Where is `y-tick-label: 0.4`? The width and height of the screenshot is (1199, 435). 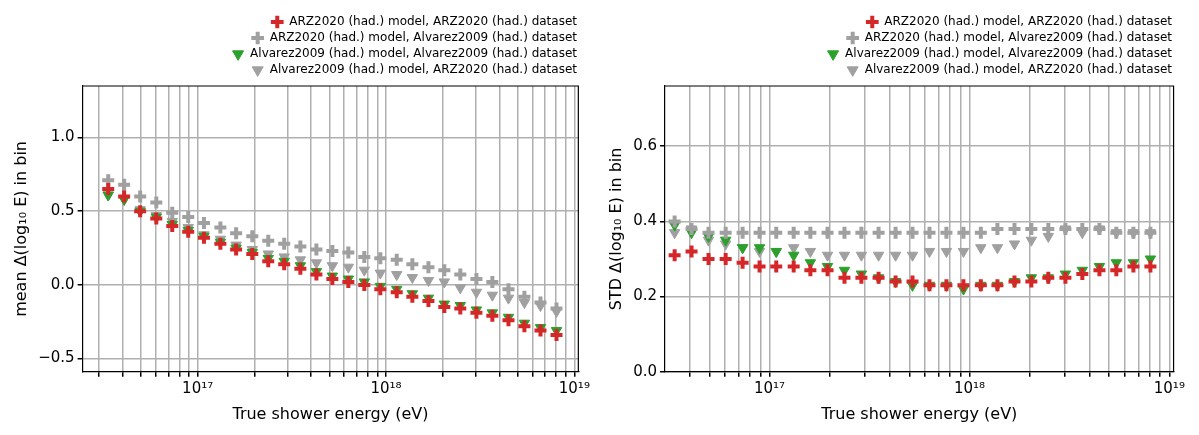
y-tick-label: 0.4 is located at coordinates (645, 220).